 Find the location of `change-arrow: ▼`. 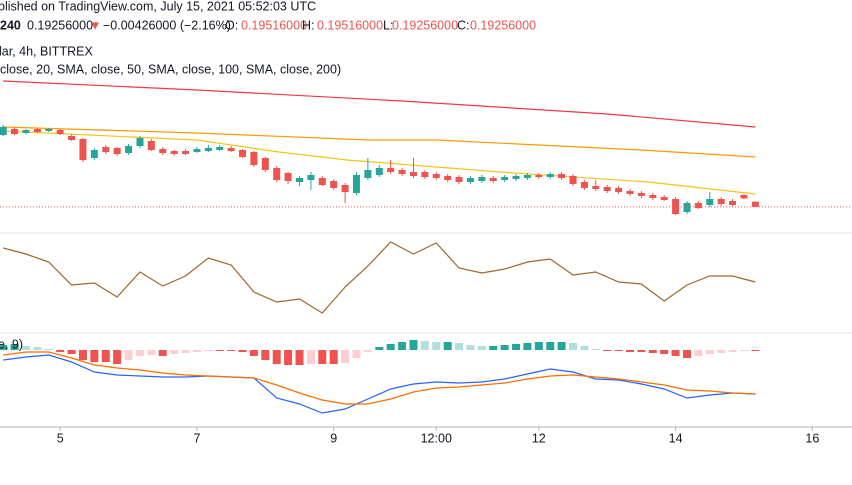

change-arrow: ▼ is located at coordinates (95, 25).